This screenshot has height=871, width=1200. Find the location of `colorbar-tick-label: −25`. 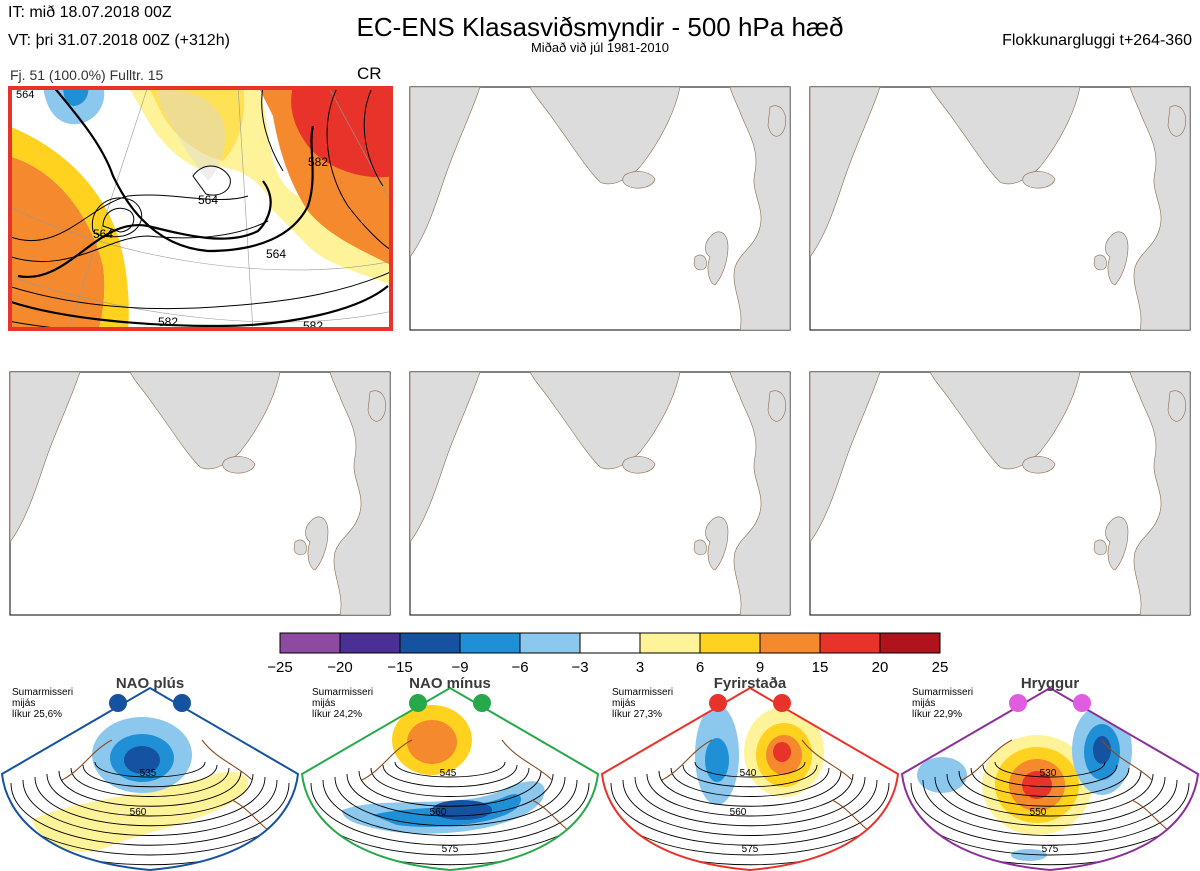

colorbar-tick-label: −25 is located at coordinates (279, 667).